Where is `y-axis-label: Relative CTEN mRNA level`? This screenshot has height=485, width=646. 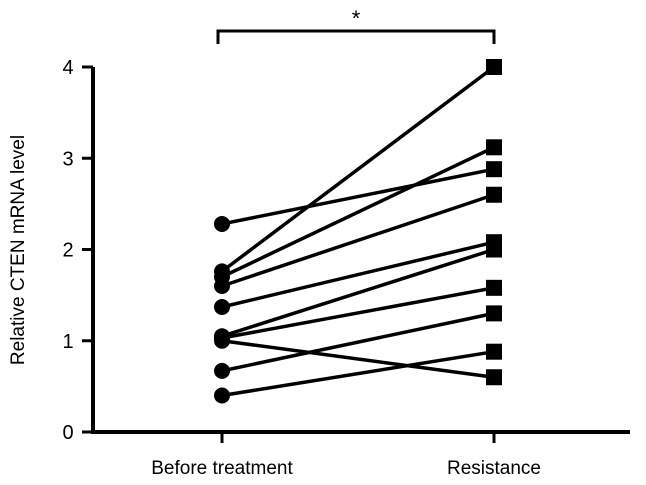 y-axis-label: Relative CTEN mRNA level is located at coordinates (18, 250).